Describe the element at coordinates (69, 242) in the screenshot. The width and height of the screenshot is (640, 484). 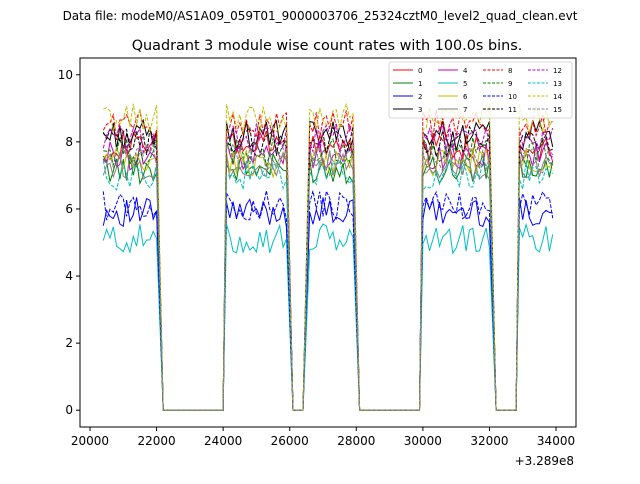
I see `y-axis: 0 2 4 6 8 10` at that location.